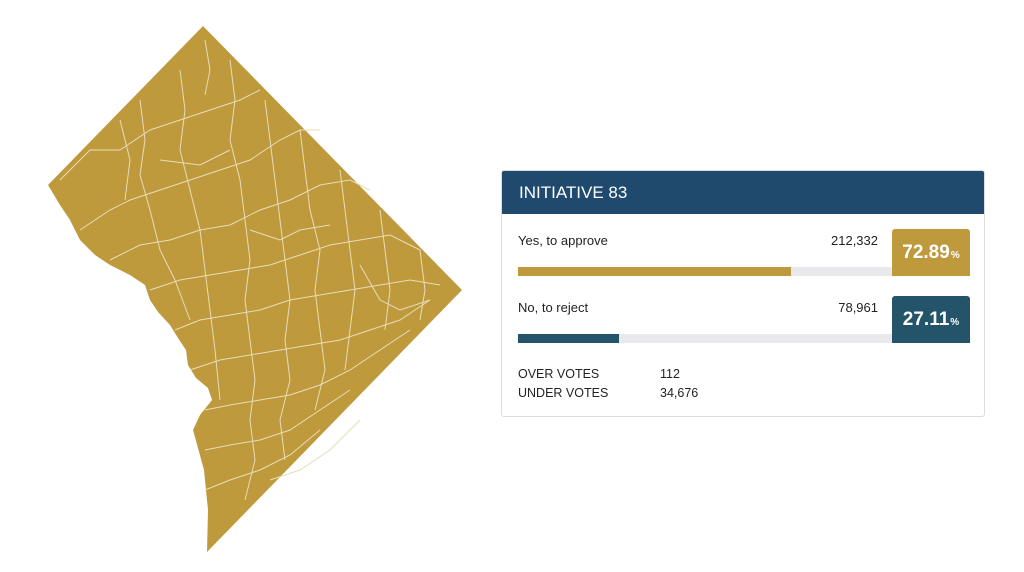  Describe the element at coordinates (563, 240) in the screenshot. I see `option-label: Yes, to approve` at that location.